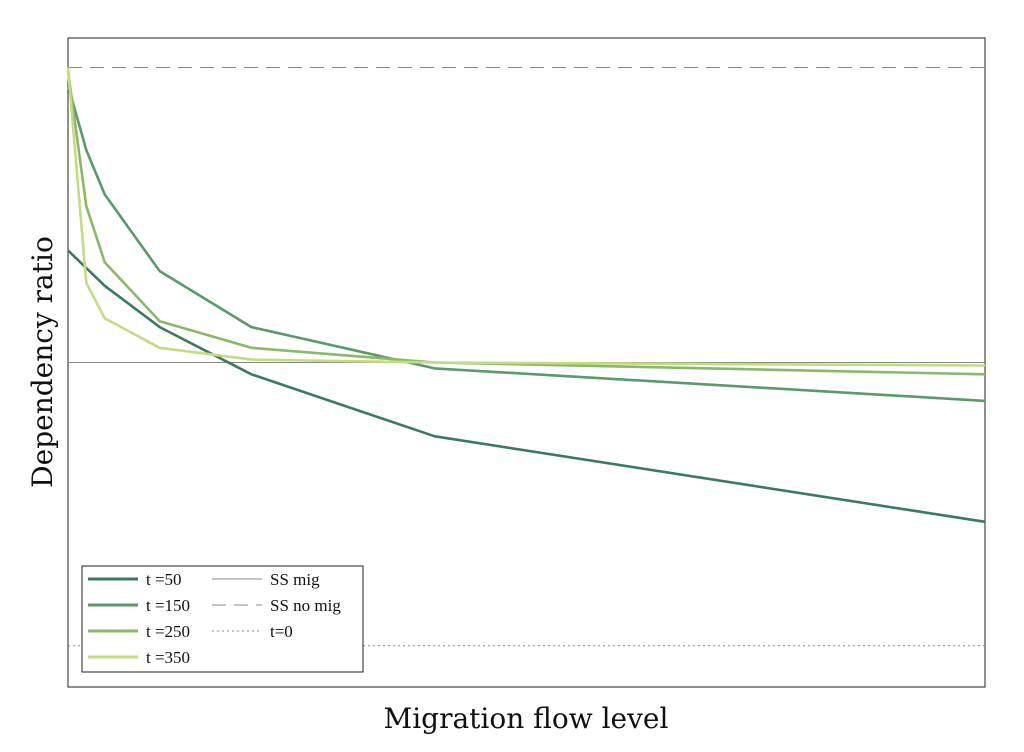  What do you see at coordinates (168, 657) in the screenshot?
I see `legend-label-t-350: t =350` at bounding box center [168, 657].